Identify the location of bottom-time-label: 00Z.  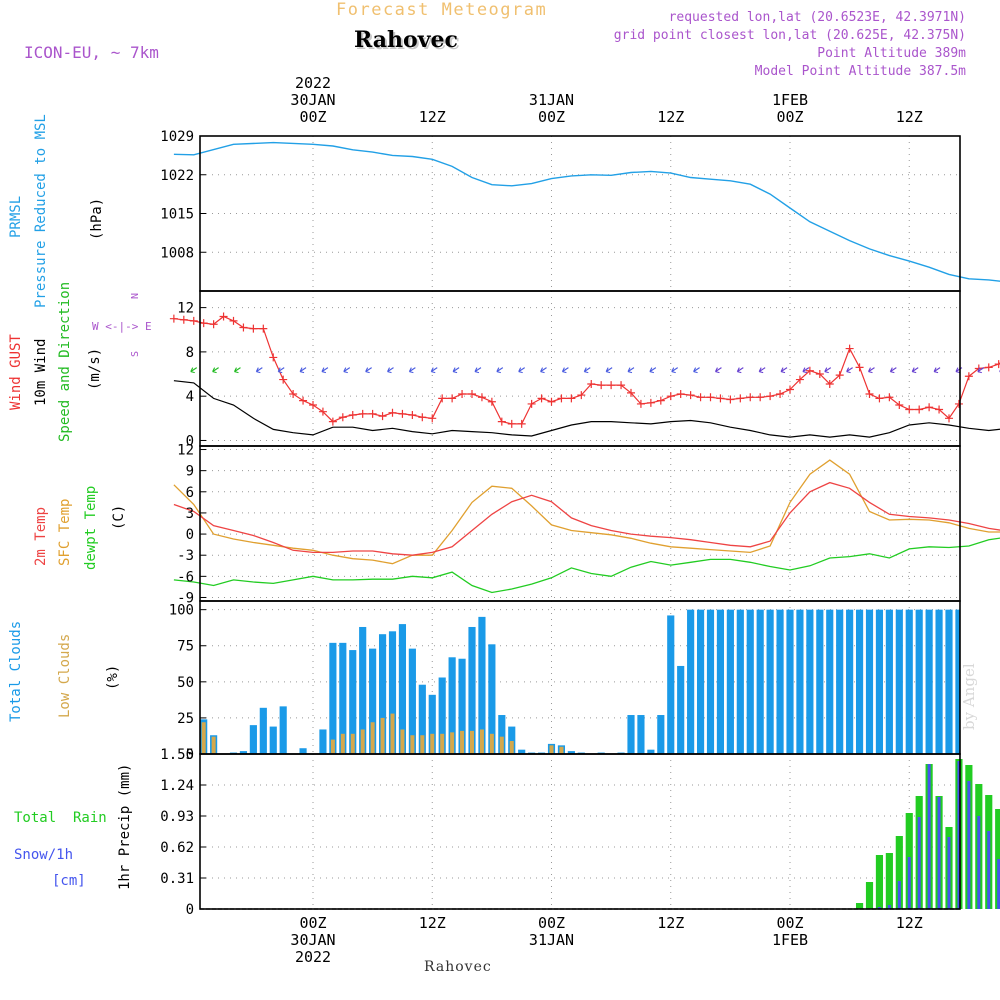
(551, 923).